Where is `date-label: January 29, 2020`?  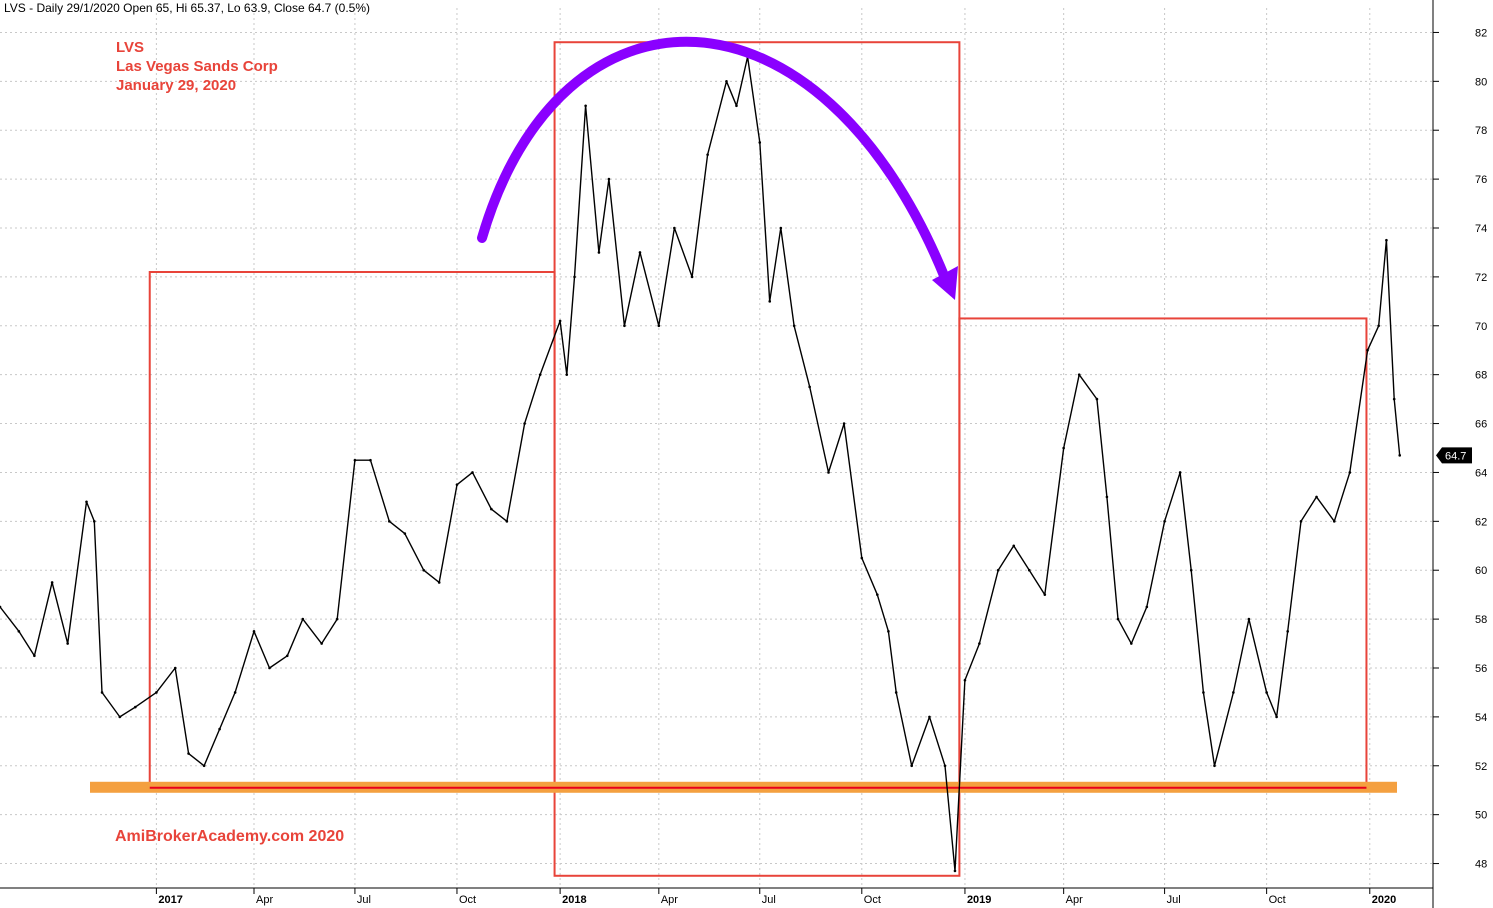
date-label: January 29, 2020 is located at coordinates (176, 85).